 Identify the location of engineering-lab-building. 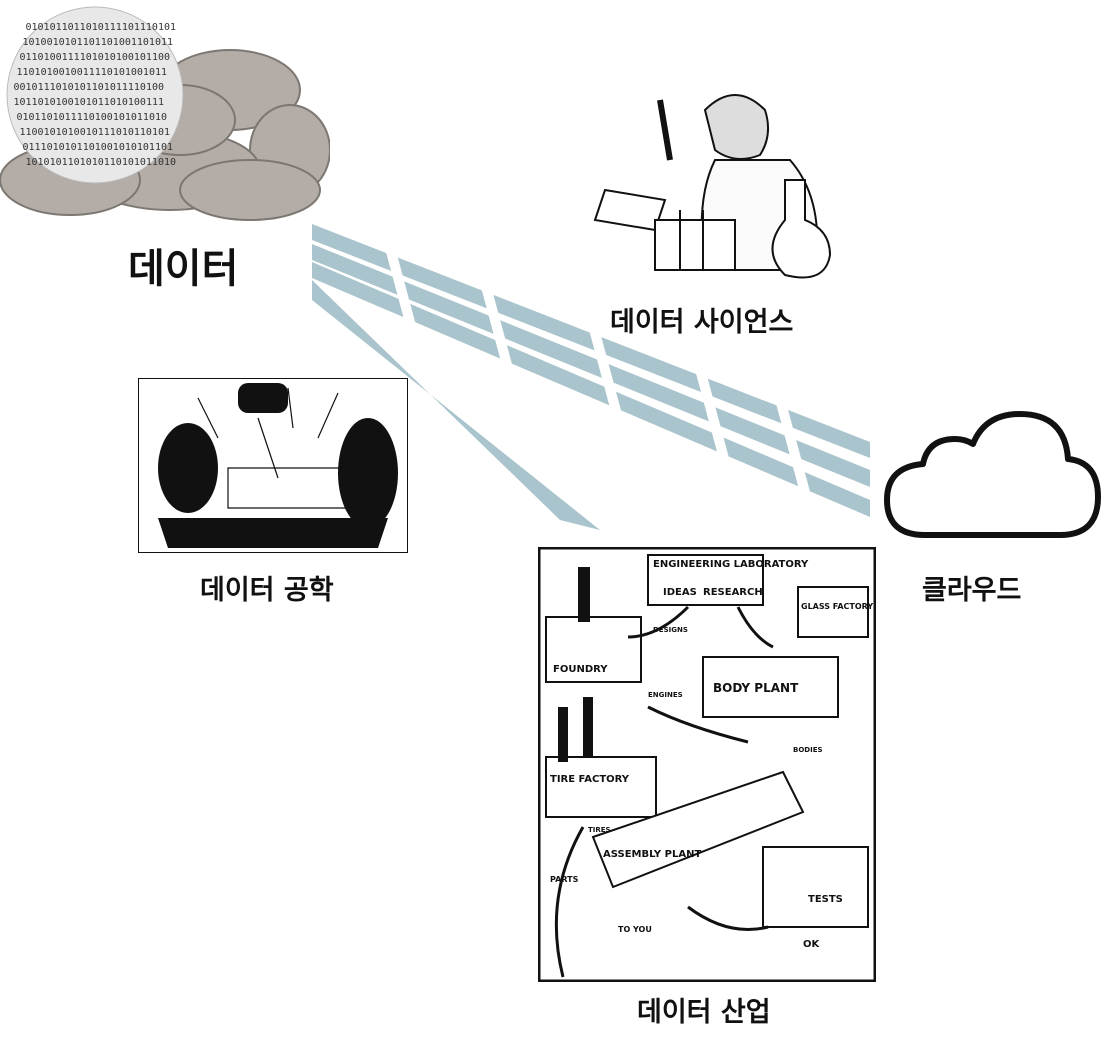
(705, 580).